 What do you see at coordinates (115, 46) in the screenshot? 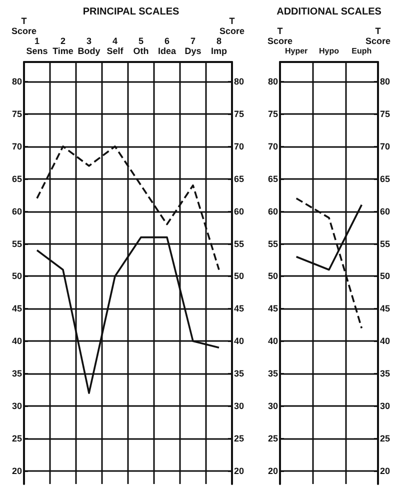
I see `x-tick-label: 4 Self` at bounding box center [115, 46].